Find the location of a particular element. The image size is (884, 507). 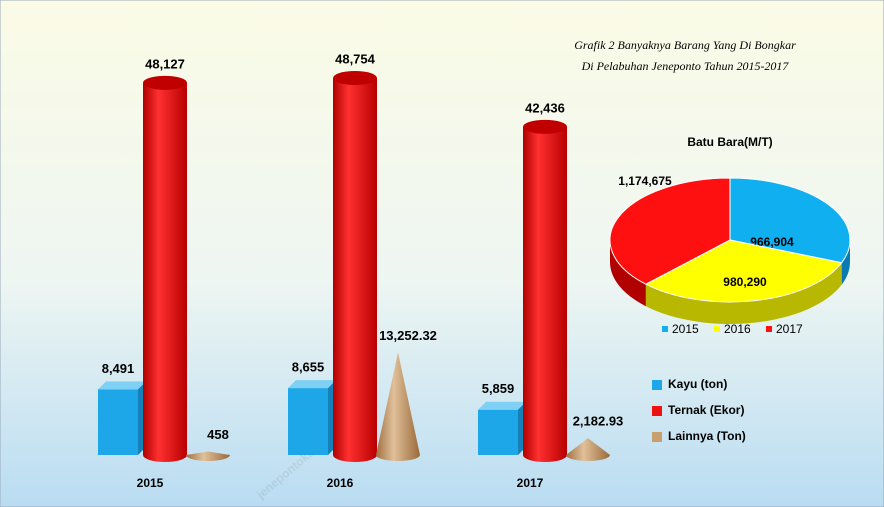

value-label: 980,290 is located at coordinates (745, 282).